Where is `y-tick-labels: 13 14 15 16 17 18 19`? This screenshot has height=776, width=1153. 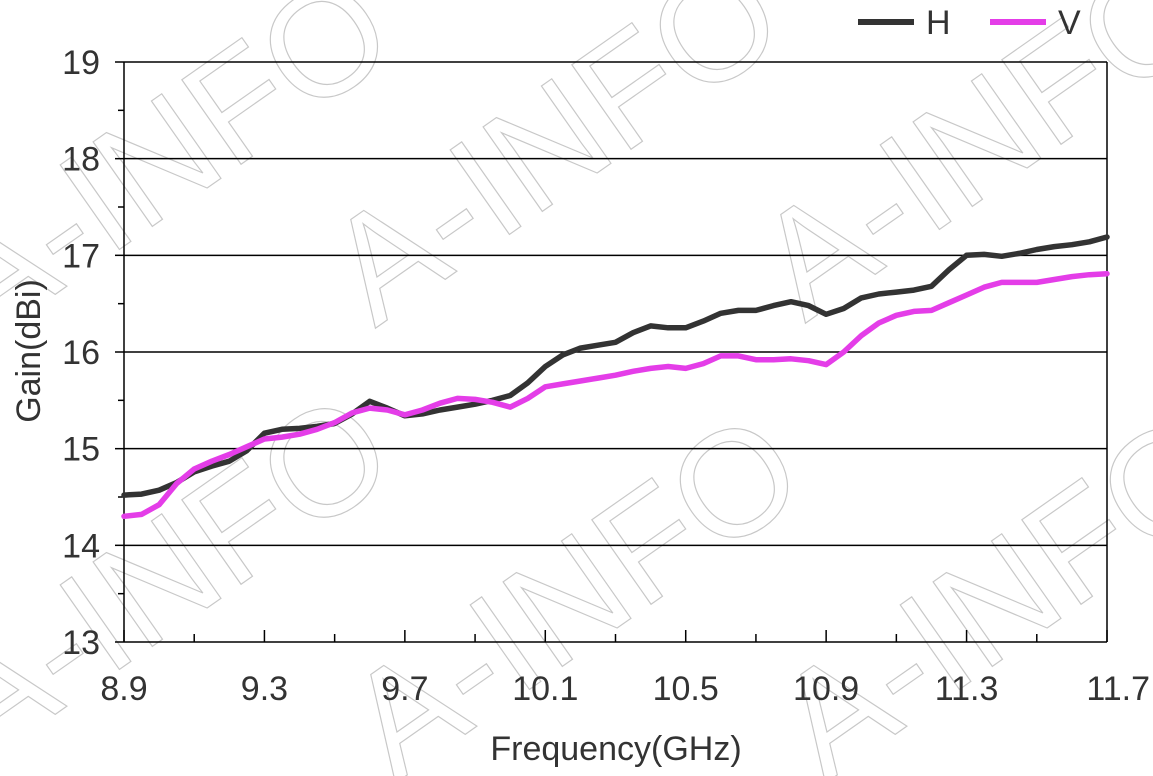
y-tick-labels: 13 14 15 16 17 18 19 is located at coordinates (81, 353).